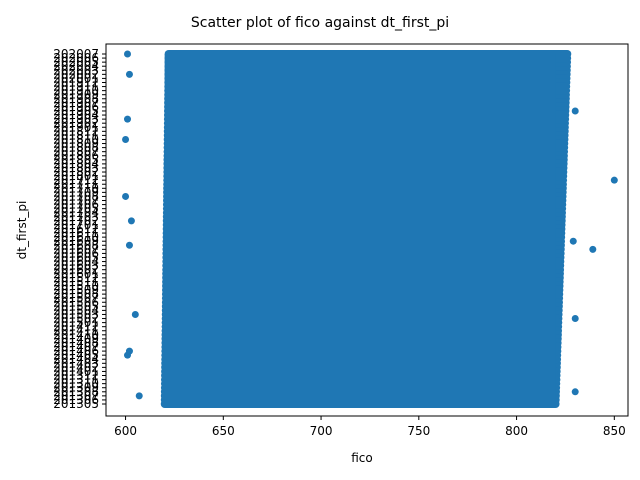  Describe the element at coordinates (76, 144) in the screenshot. I see `y-tick-label: 201809` at that location.